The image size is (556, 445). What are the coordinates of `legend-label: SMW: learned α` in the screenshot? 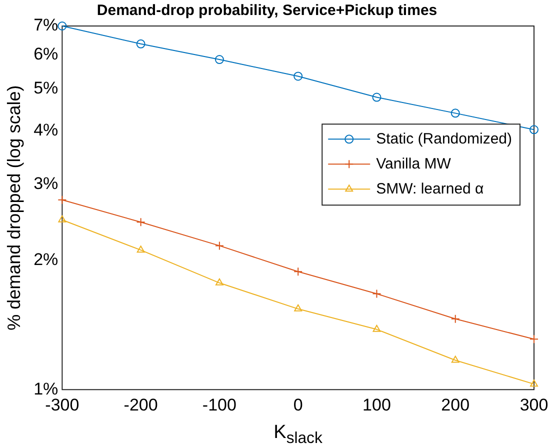 It's located at (430, 189).